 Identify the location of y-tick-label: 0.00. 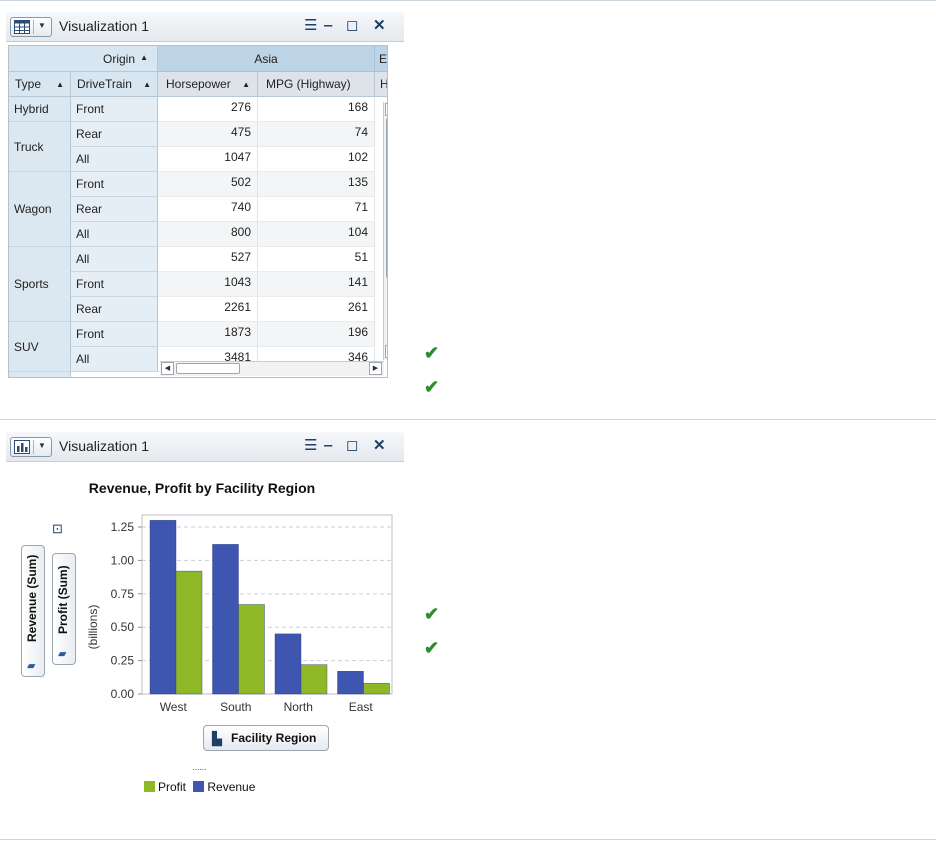
(123, 694).